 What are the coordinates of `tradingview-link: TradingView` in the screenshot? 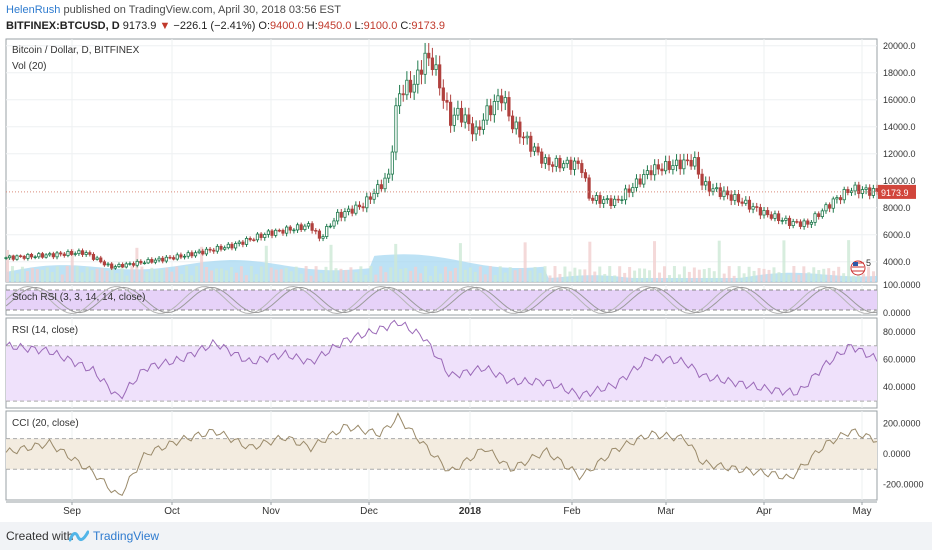 It's located at (126, 536).